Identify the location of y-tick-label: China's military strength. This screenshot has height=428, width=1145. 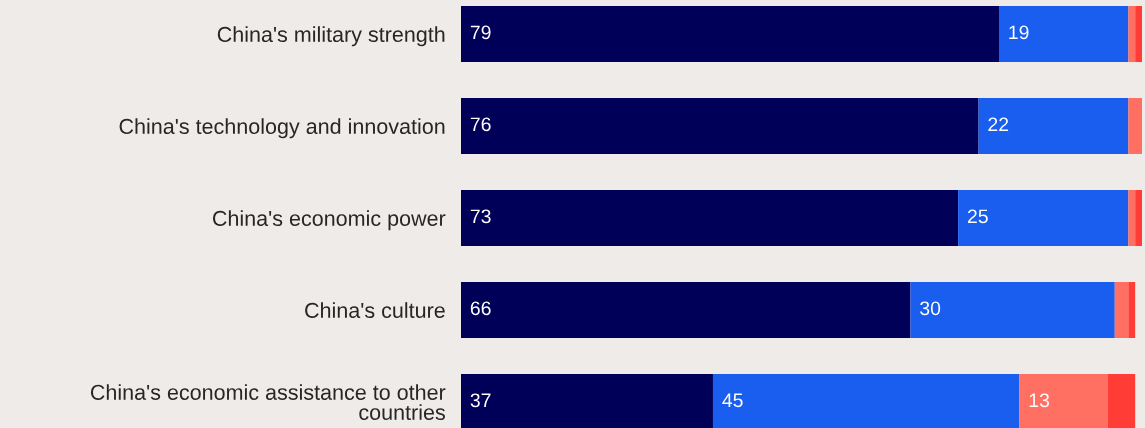
(331, 36).